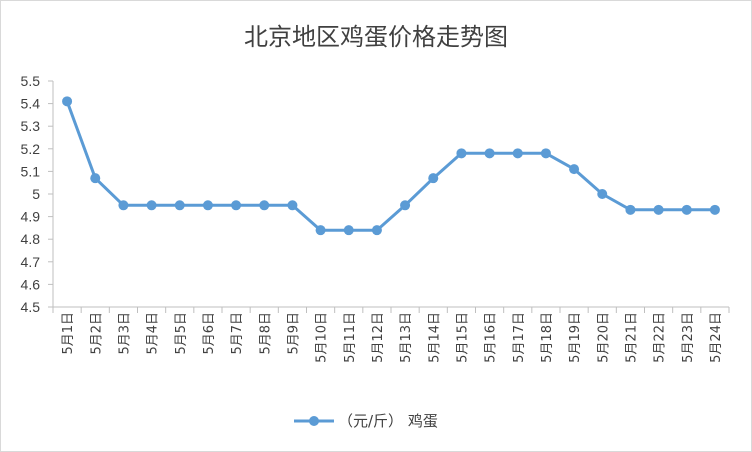 The width and height of the screenshot is (752, 452). I want to click on x-tick-label: 5月22日, so click(660, 337).